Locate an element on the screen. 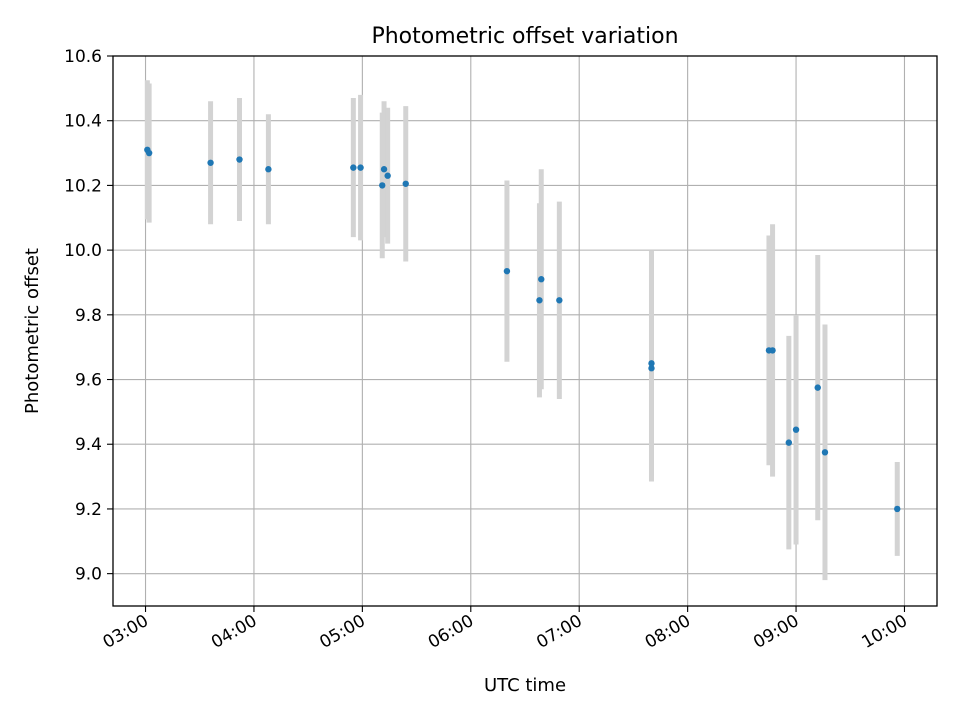  x-tick-label: 03:00 is located at coordinates (126, 632).